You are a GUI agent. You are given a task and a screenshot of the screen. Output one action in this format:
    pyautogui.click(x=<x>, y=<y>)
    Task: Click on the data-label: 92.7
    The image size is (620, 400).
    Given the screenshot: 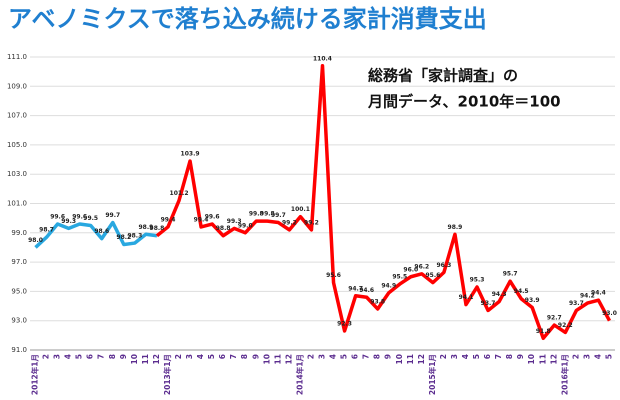 What is the action you would take?
    pyautogui.click(x=554, y=318)
    